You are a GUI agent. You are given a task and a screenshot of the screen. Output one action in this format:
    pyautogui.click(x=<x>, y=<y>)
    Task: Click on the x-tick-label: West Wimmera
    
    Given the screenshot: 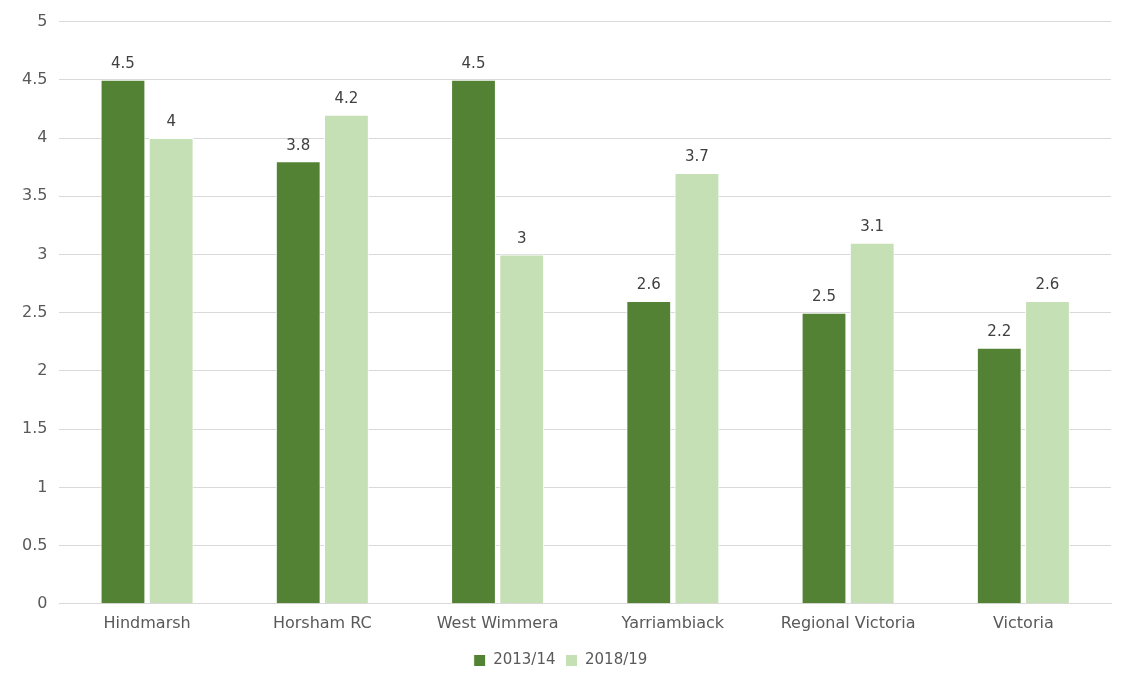 What is the action you would take?
    pyautogui.click(x=497, y=622)
    